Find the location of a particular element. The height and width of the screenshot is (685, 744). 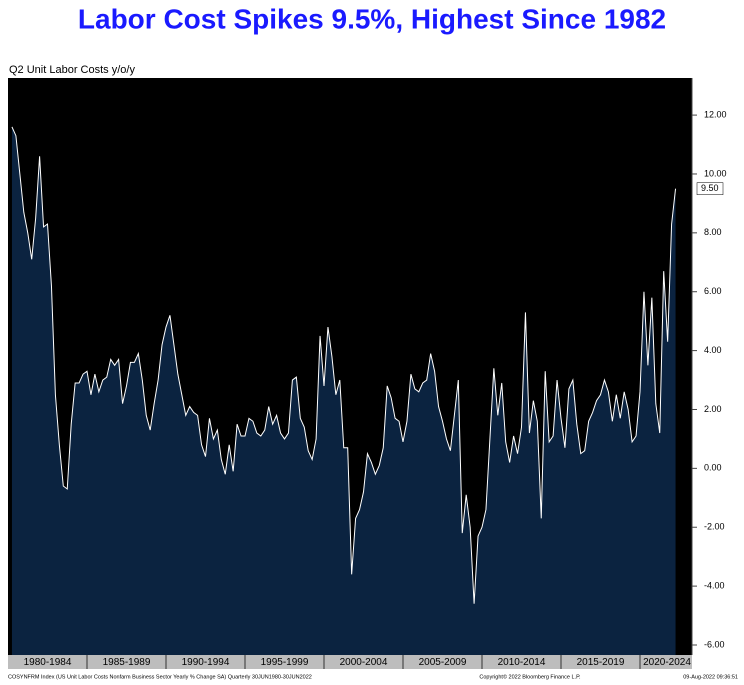

y-tick-label: 10.00 is located at coordinates (715, 173).